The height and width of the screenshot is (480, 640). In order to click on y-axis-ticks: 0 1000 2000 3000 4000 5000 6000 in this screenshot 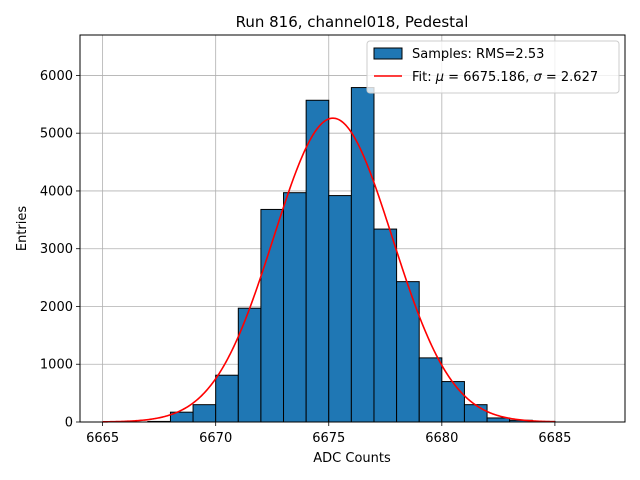, I will do `click(60, 250)`.